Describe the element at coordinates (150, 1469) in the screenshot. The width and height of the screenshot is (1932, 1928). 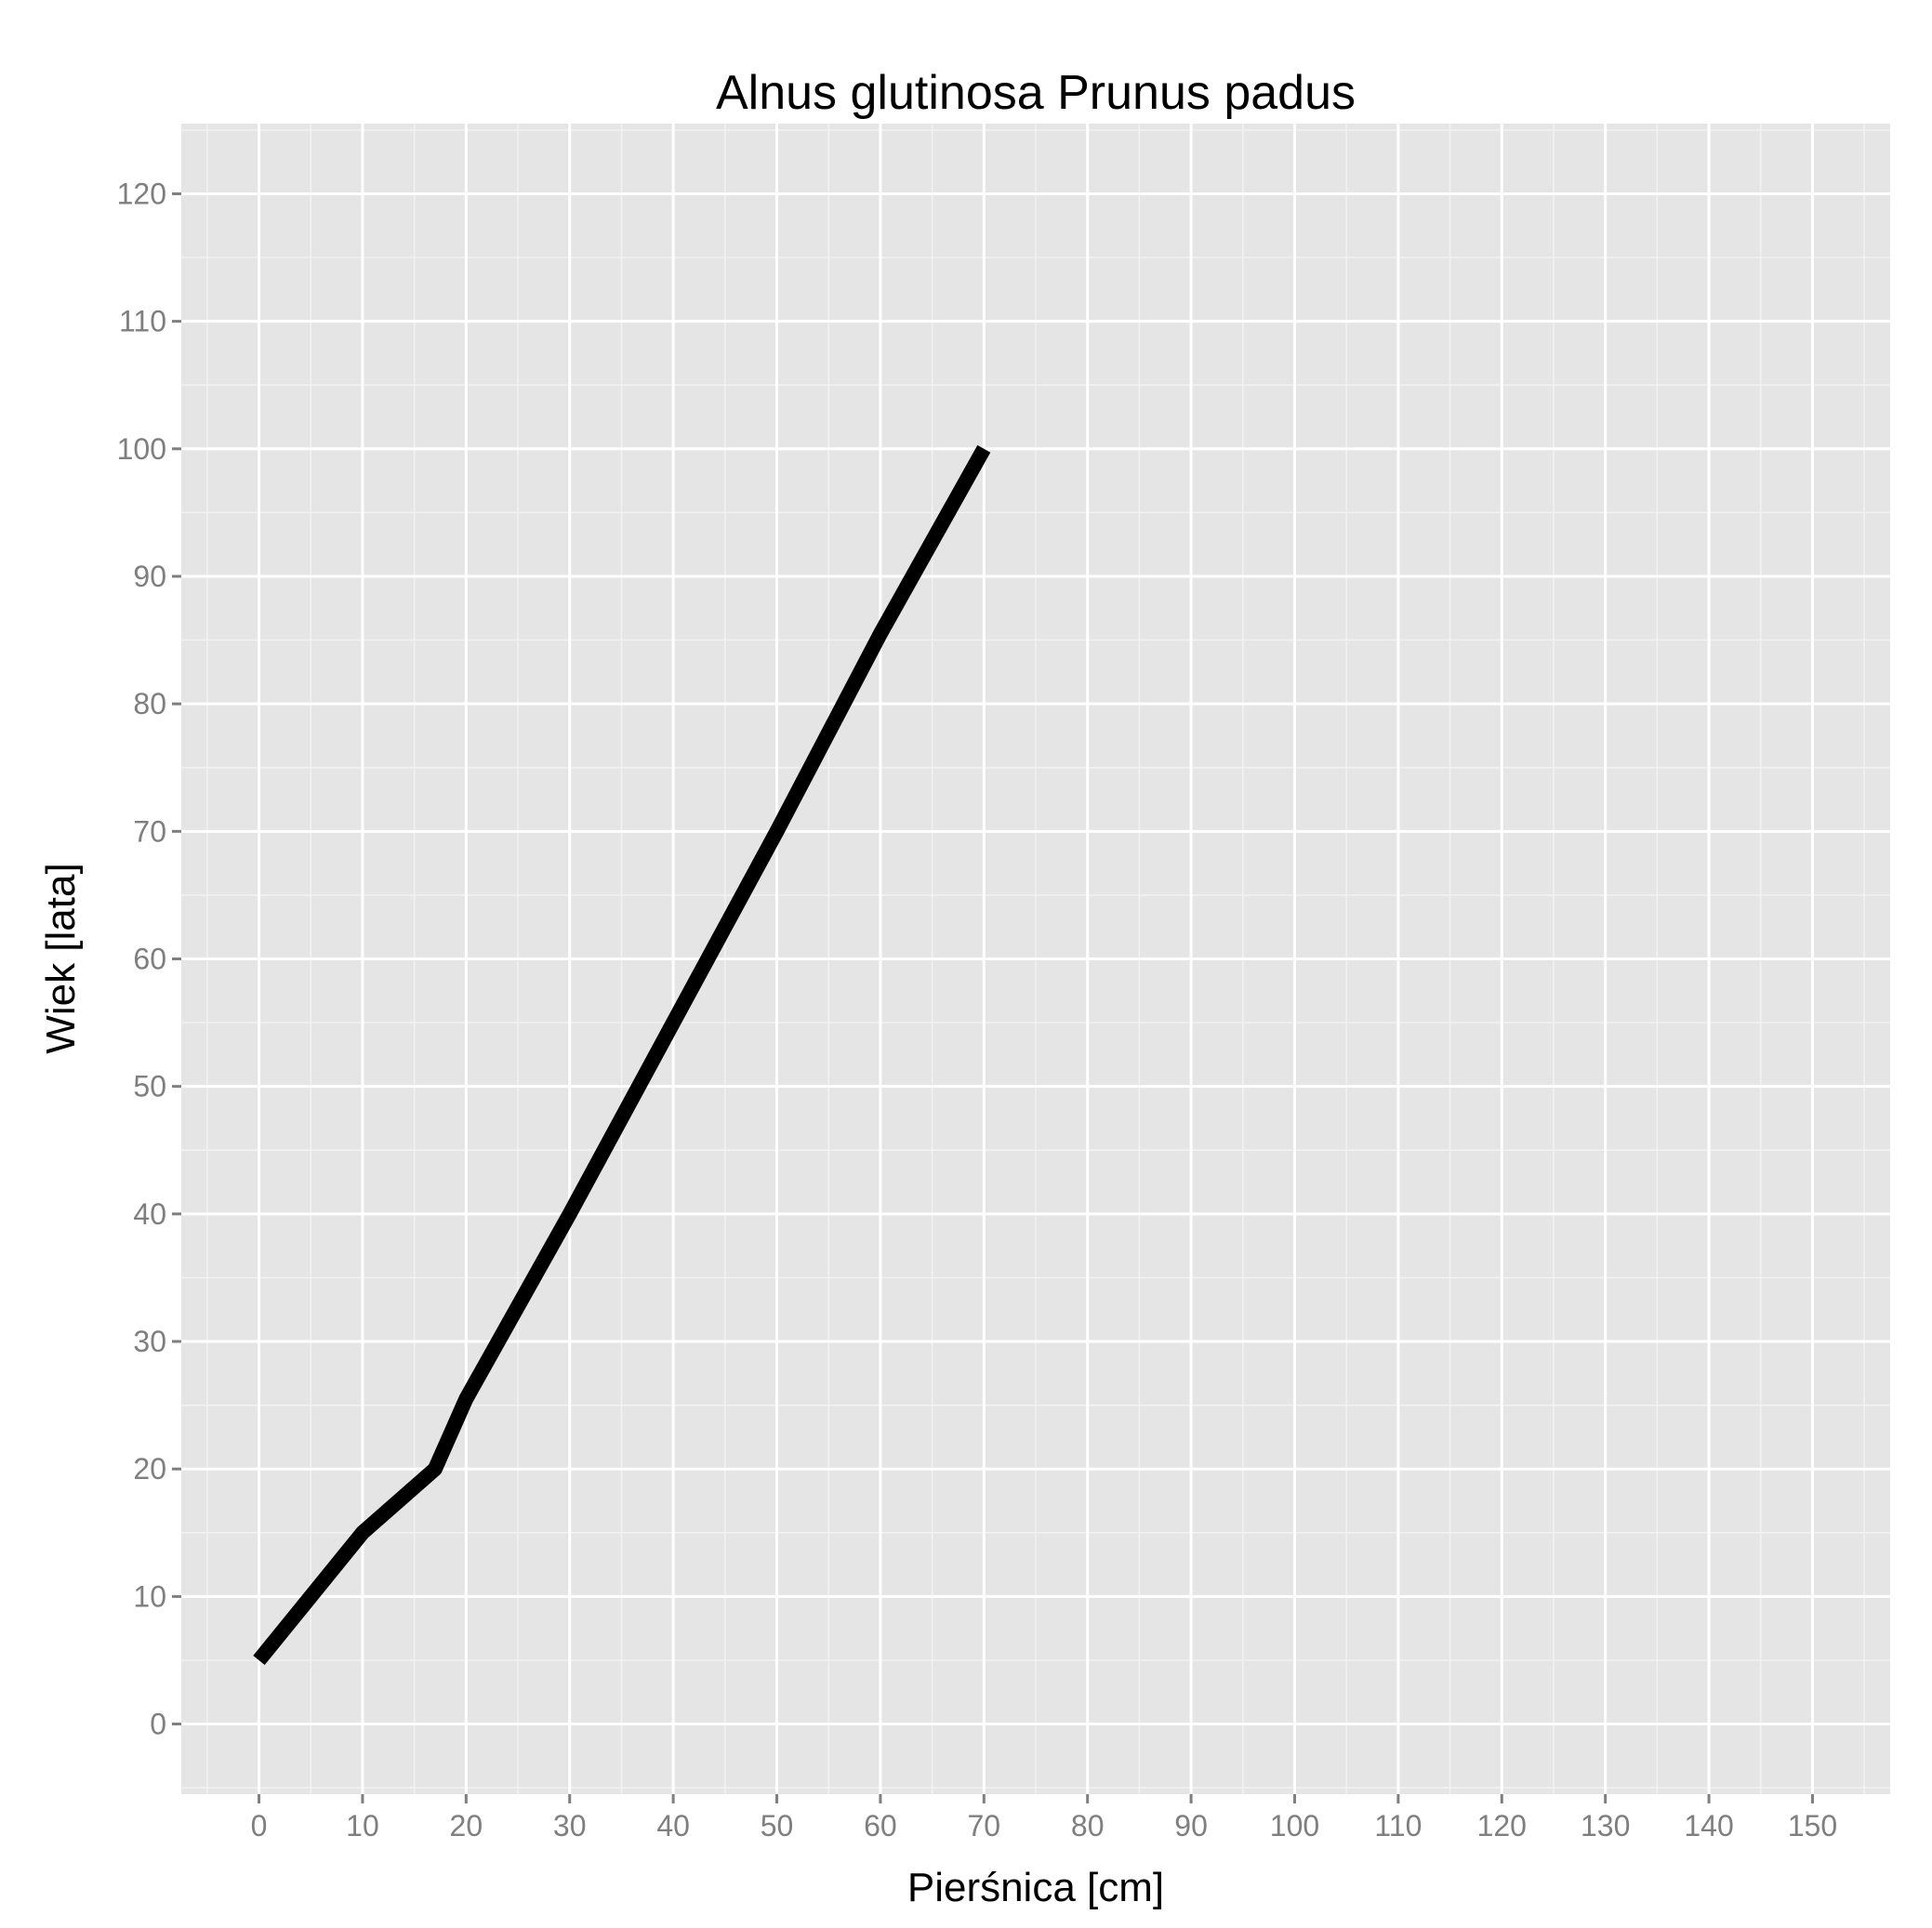
I see `y-tick-label: 20` at that location.